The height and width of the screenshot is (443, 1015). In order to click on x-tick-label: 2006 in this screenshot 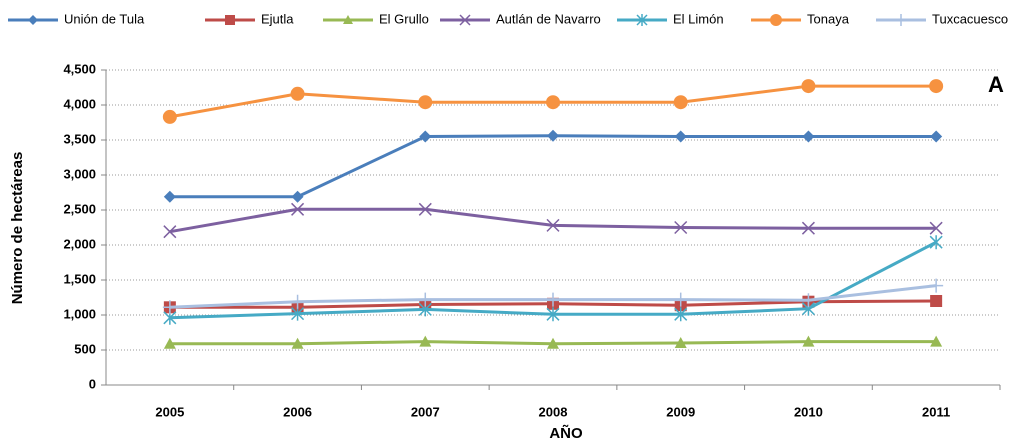, I will do `click(297, 411)`.